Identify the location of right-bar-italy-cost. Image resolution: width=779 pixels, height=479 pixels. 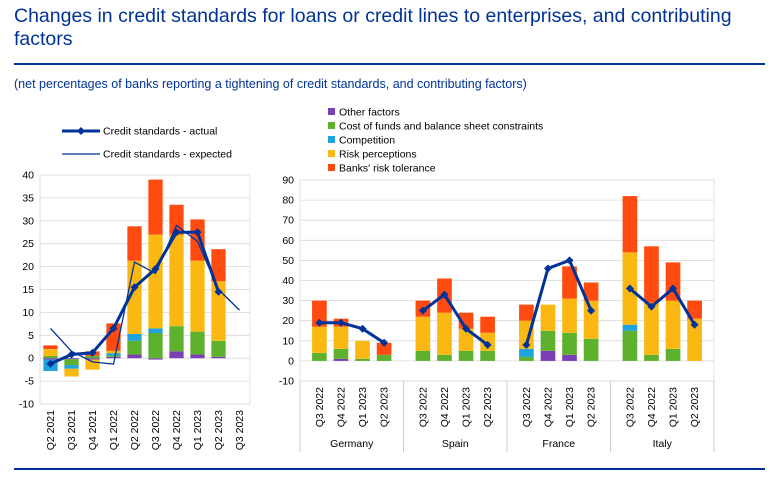
(630, 345).